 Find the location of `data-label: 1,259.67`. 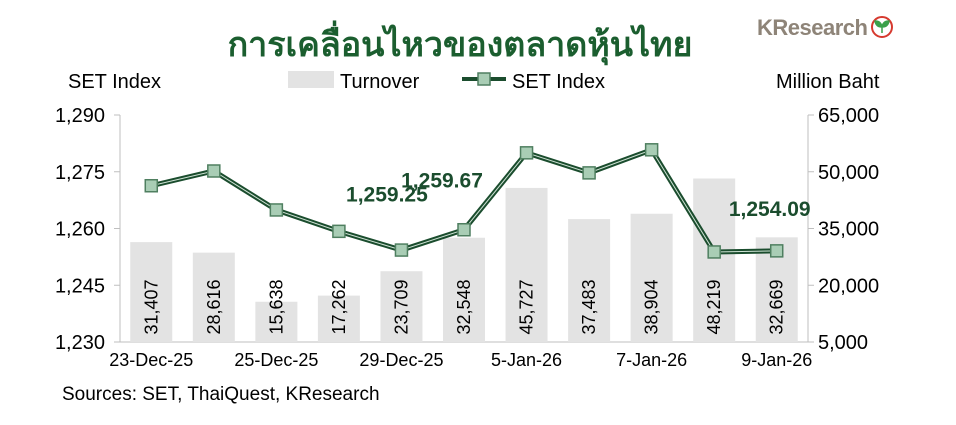

data-label: 1,259.67 is located at coordinates (442, 181).